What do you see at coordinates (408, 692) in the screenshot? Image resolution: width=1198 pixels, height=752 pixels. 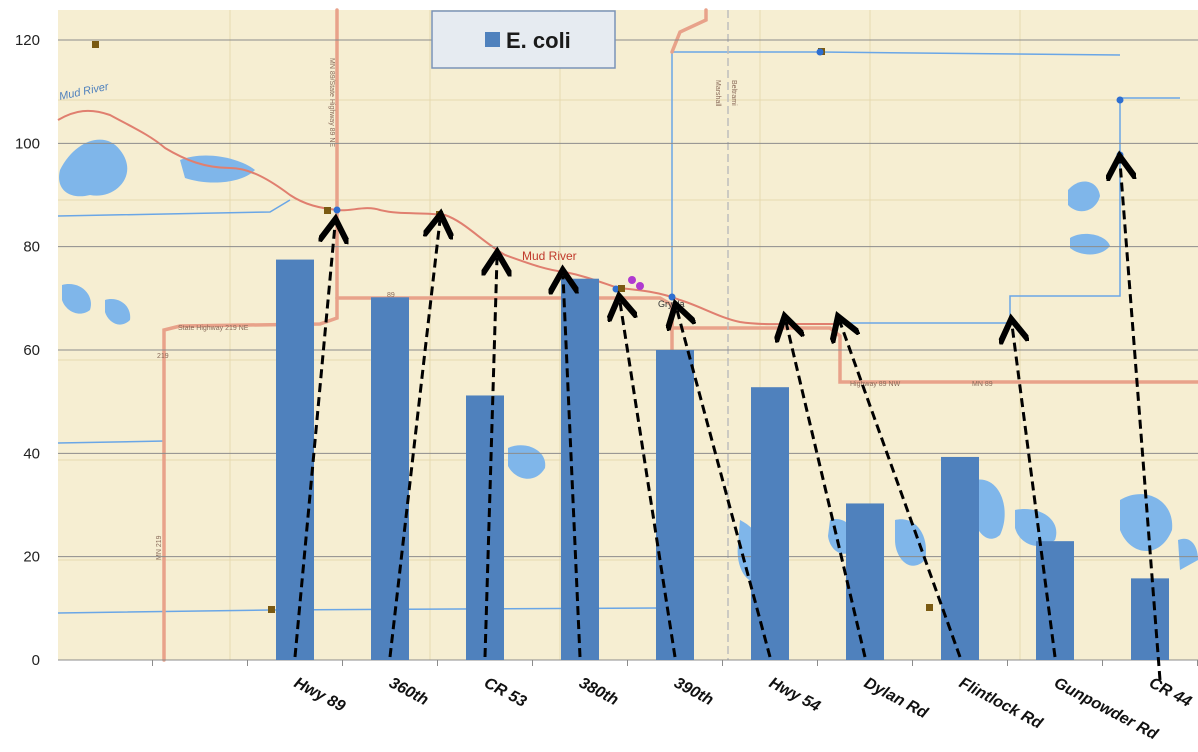 I see `x-label-360th: 360th` at bounding box center [408, 692].